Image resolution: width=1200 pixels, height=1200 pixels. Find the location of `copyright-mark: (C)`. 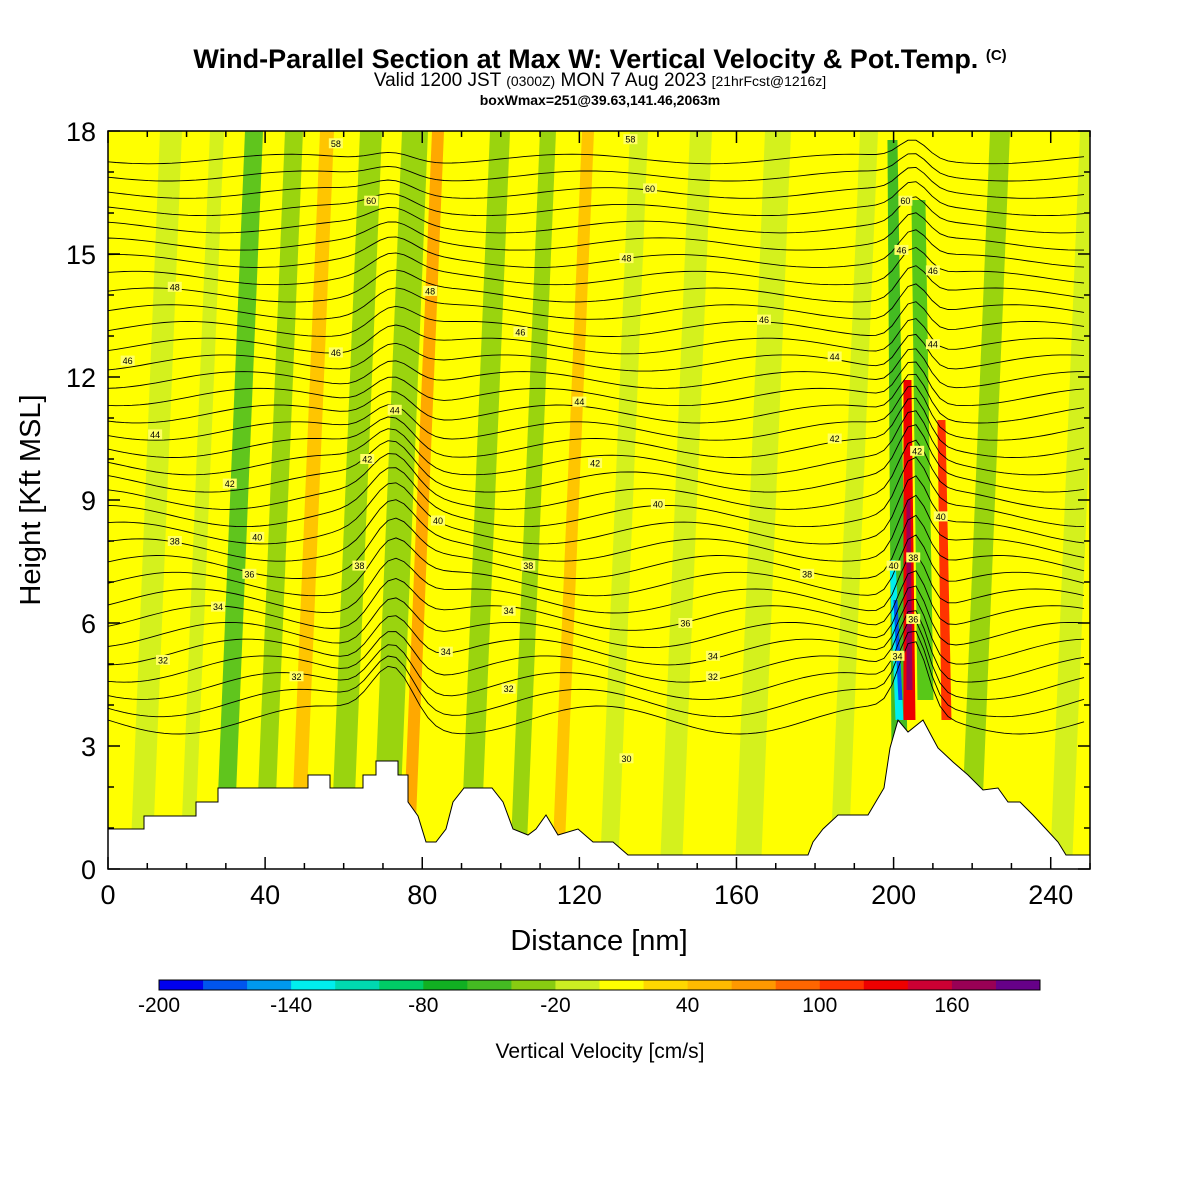

copyright-mark: (C) is located at coordinates (996, 55).